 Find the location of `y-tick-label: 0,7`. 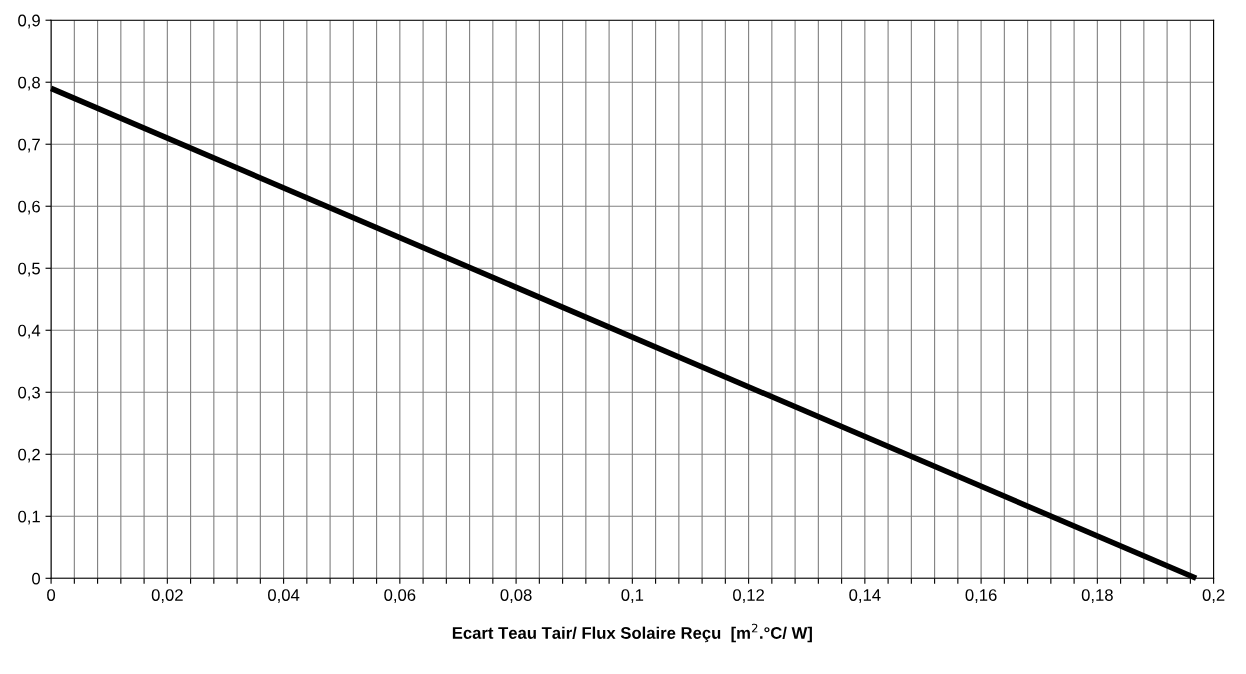

y-tick-label: 0,7 is located at coordinates (29, 145).